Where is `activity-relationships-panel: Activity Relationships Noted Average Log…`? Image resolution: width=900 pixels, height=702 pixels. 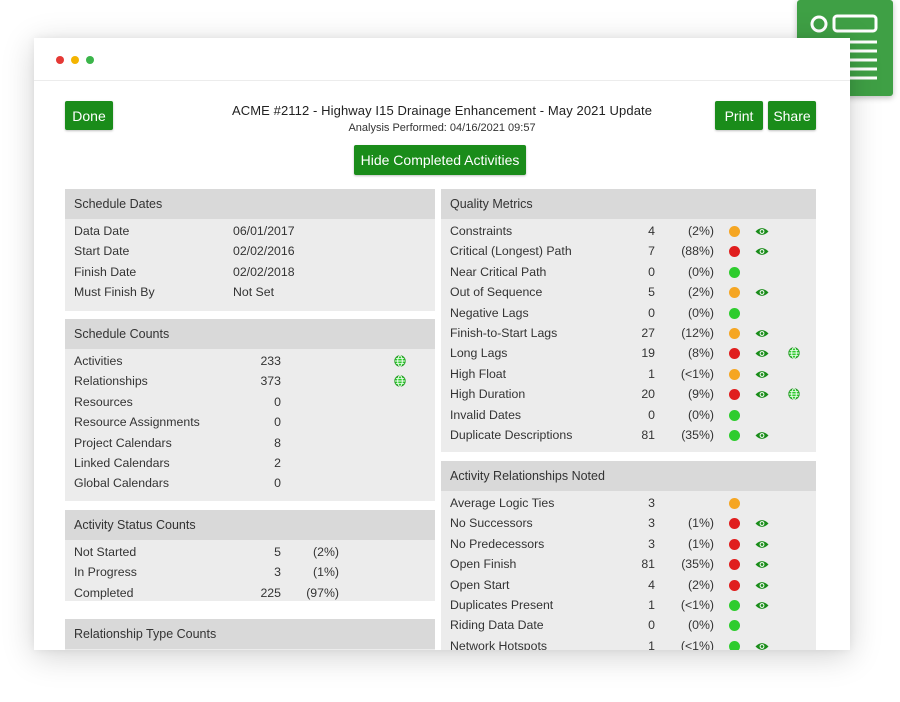
activity-relationships-panel: Activity Relationships Noted Average Log… is located at coordinates (628, 555).